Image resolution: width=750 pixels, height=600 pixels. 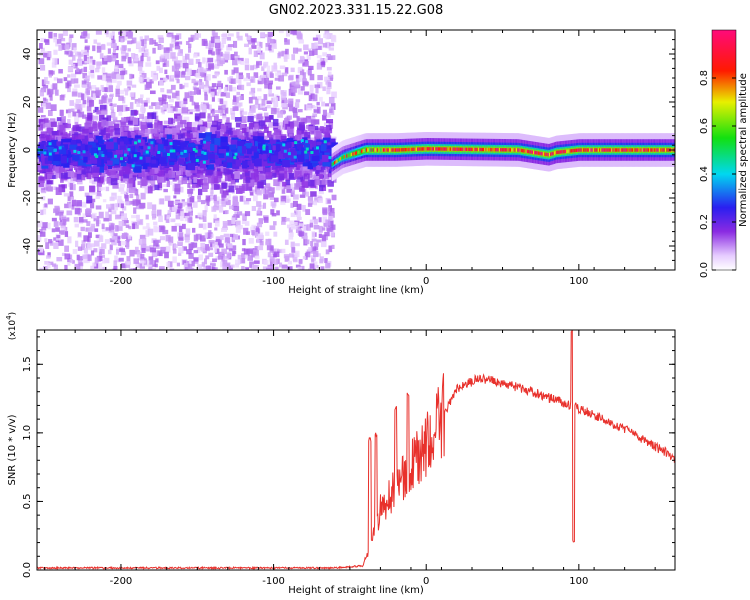 I want to click on spectrogram-x-tick-label: 0, so click(x=426, y=281).